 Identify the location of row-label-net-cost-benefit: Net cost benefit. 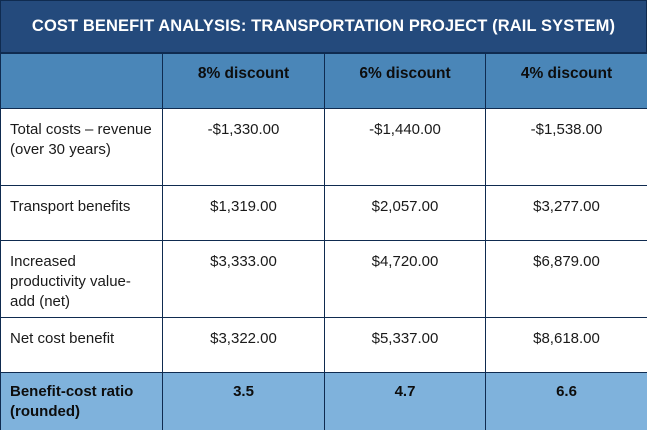
(81, 345).